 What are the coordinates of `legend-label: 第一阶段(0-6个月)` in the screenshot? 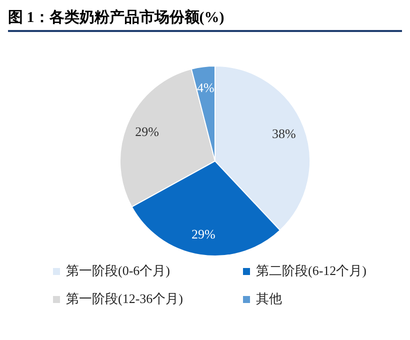 It's located at (118, 271).